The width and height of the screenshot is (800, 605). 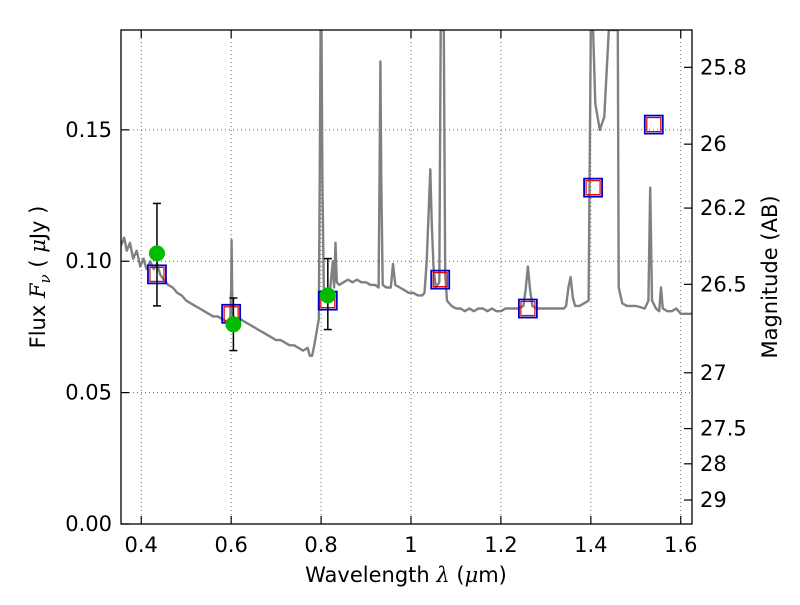 I want to click on x-title-mu: μ, so click(x=472, y=575).